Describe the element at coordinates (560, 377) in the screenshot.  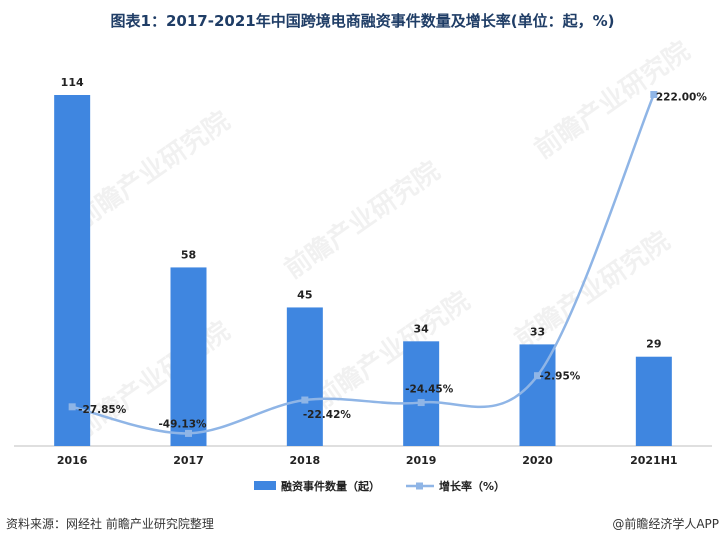
I see `line-value-label-2020: -2.95%` at that location.